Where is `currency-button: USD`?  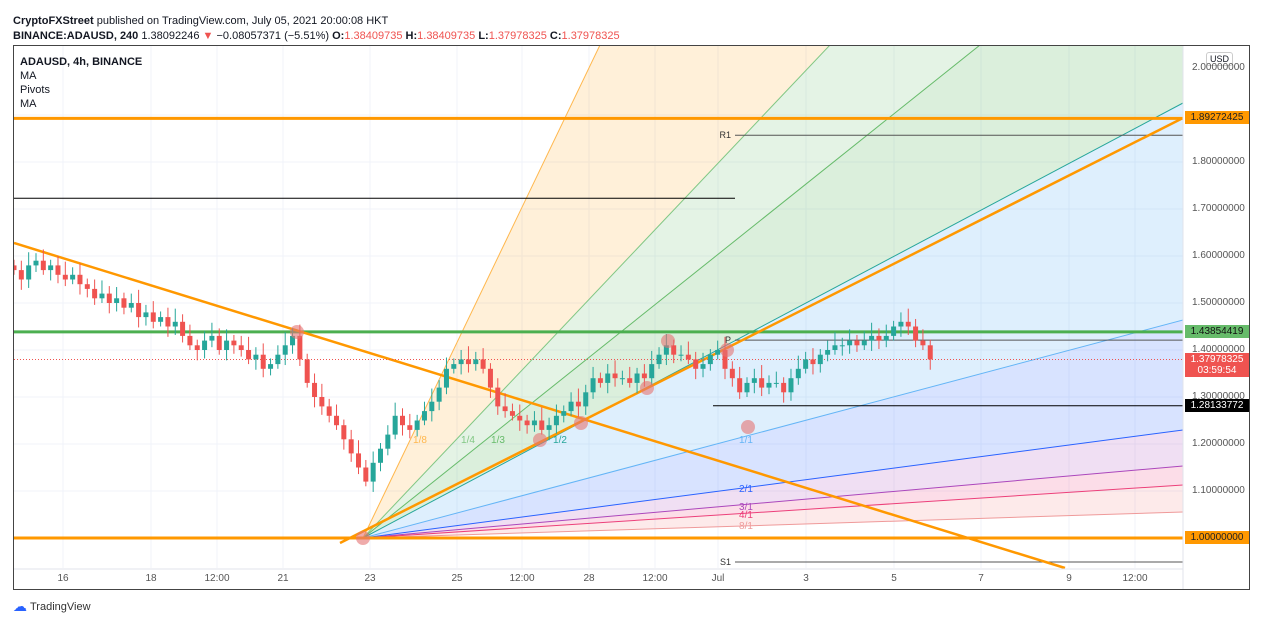 currency-button: USD is located at coordinates (1220, 59).